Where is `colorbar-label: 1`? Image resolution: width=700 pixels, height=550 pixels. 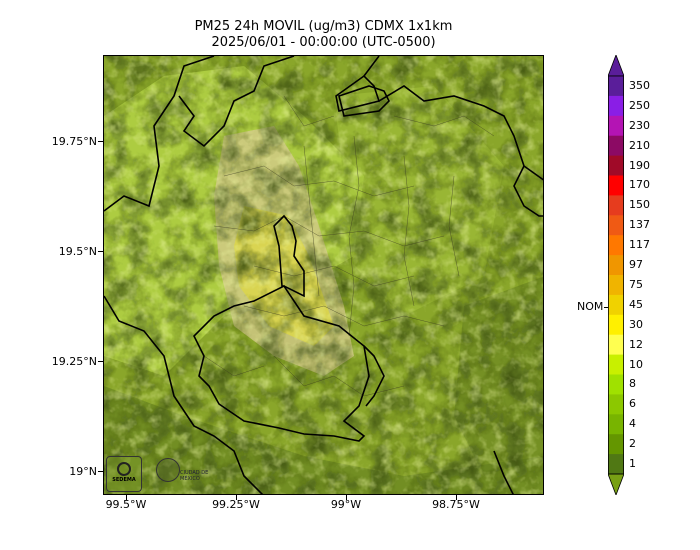
colorbar-label: 1 is located at coordinates (632, 464).